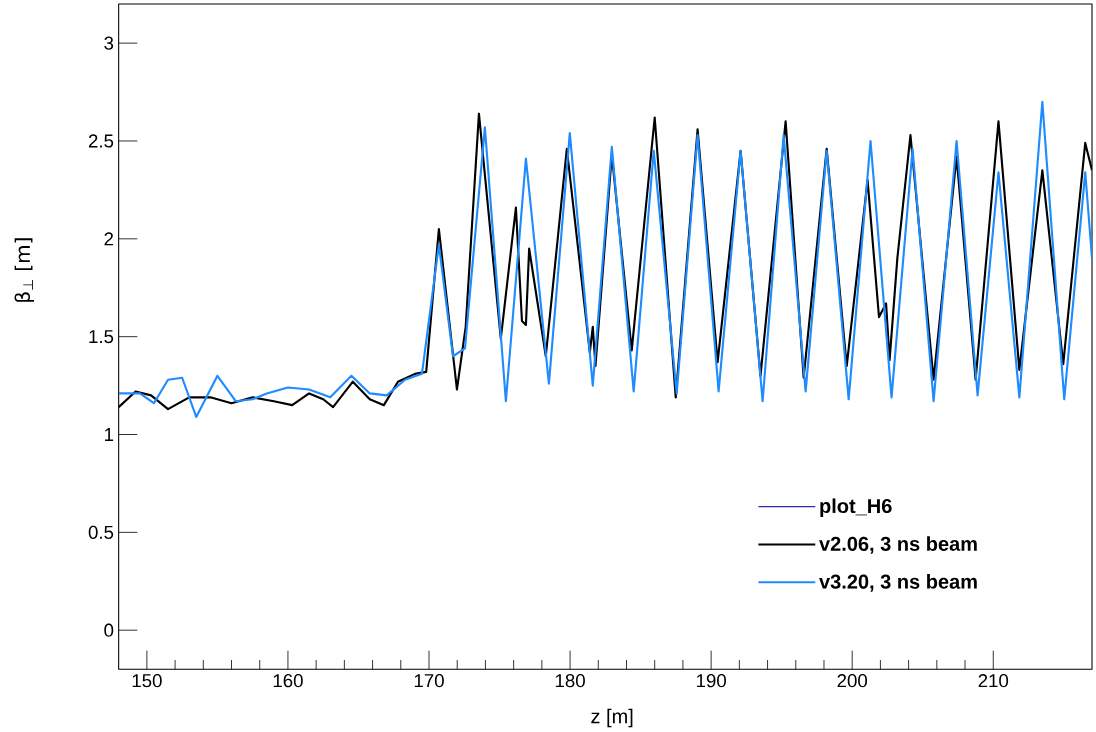 The height and width of the screenshot is (732, 1096). Describe the element at coordinates (109, 434) in the screenshot. I see `y-tick-label: 1` at that location.